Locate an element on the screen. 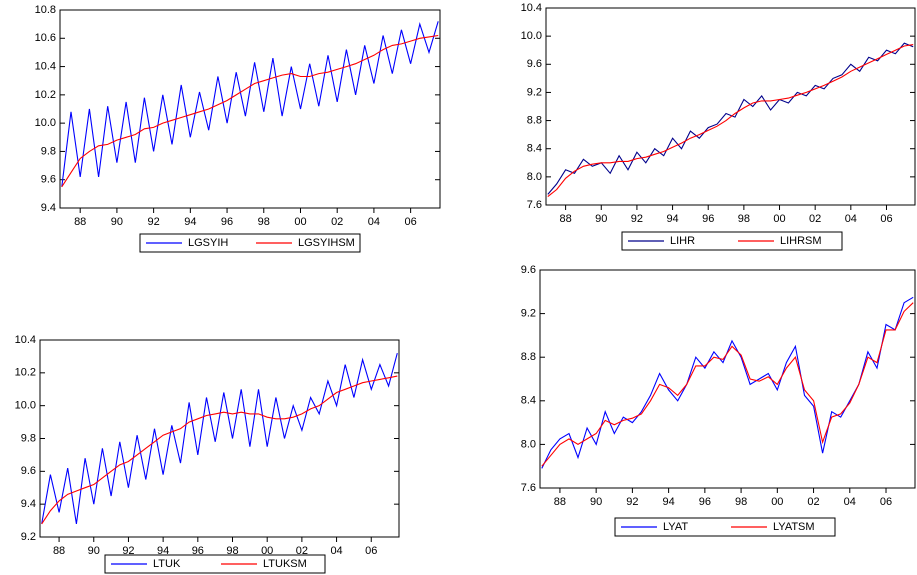  legend-label: LGSYIHSM is located at coordinates (326, 243).